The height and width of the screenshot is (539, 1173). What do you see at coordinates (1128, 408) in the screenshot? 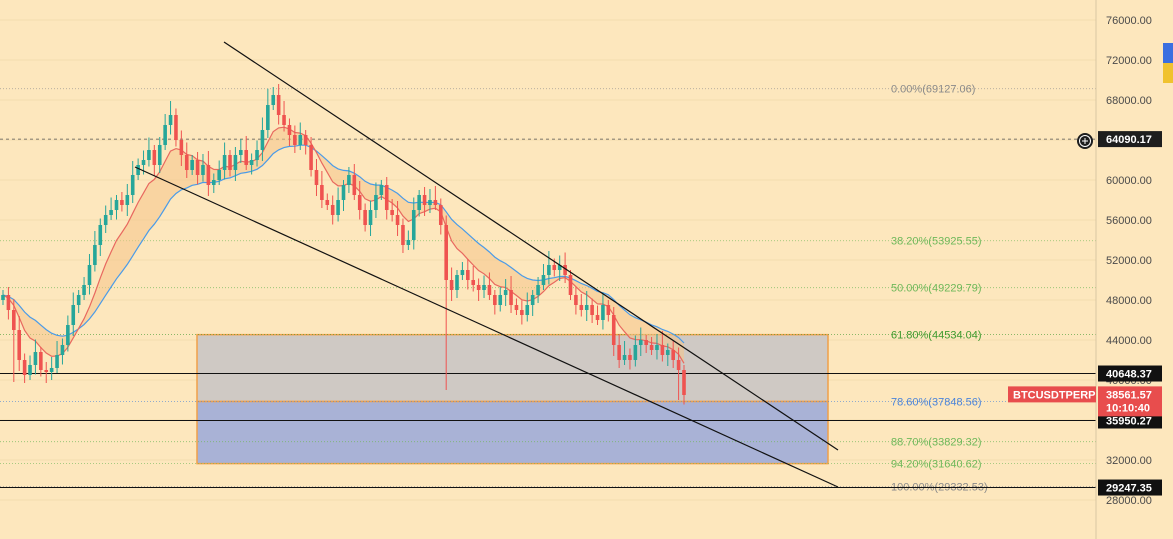
I see `bar-countdown: 10:10:40` at bounding box center [1128, 408].